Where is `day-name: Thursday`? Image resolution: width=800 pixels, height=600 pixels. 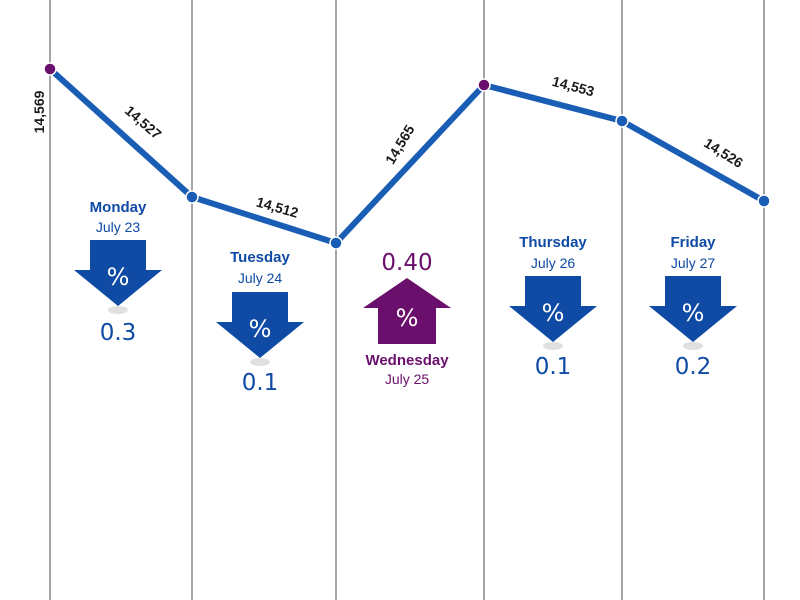
day-name: Thursday is located at coordinates (553, 242).